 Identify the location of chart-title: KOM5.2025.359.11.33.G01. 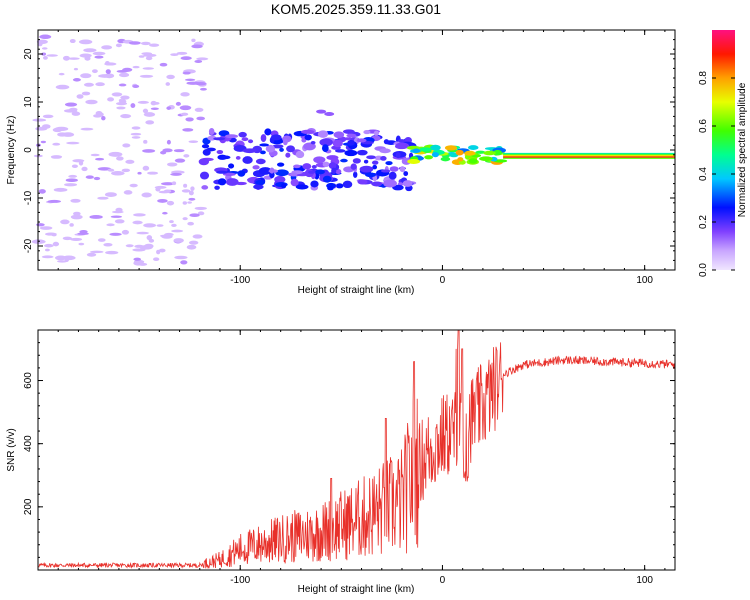
(356, 9).